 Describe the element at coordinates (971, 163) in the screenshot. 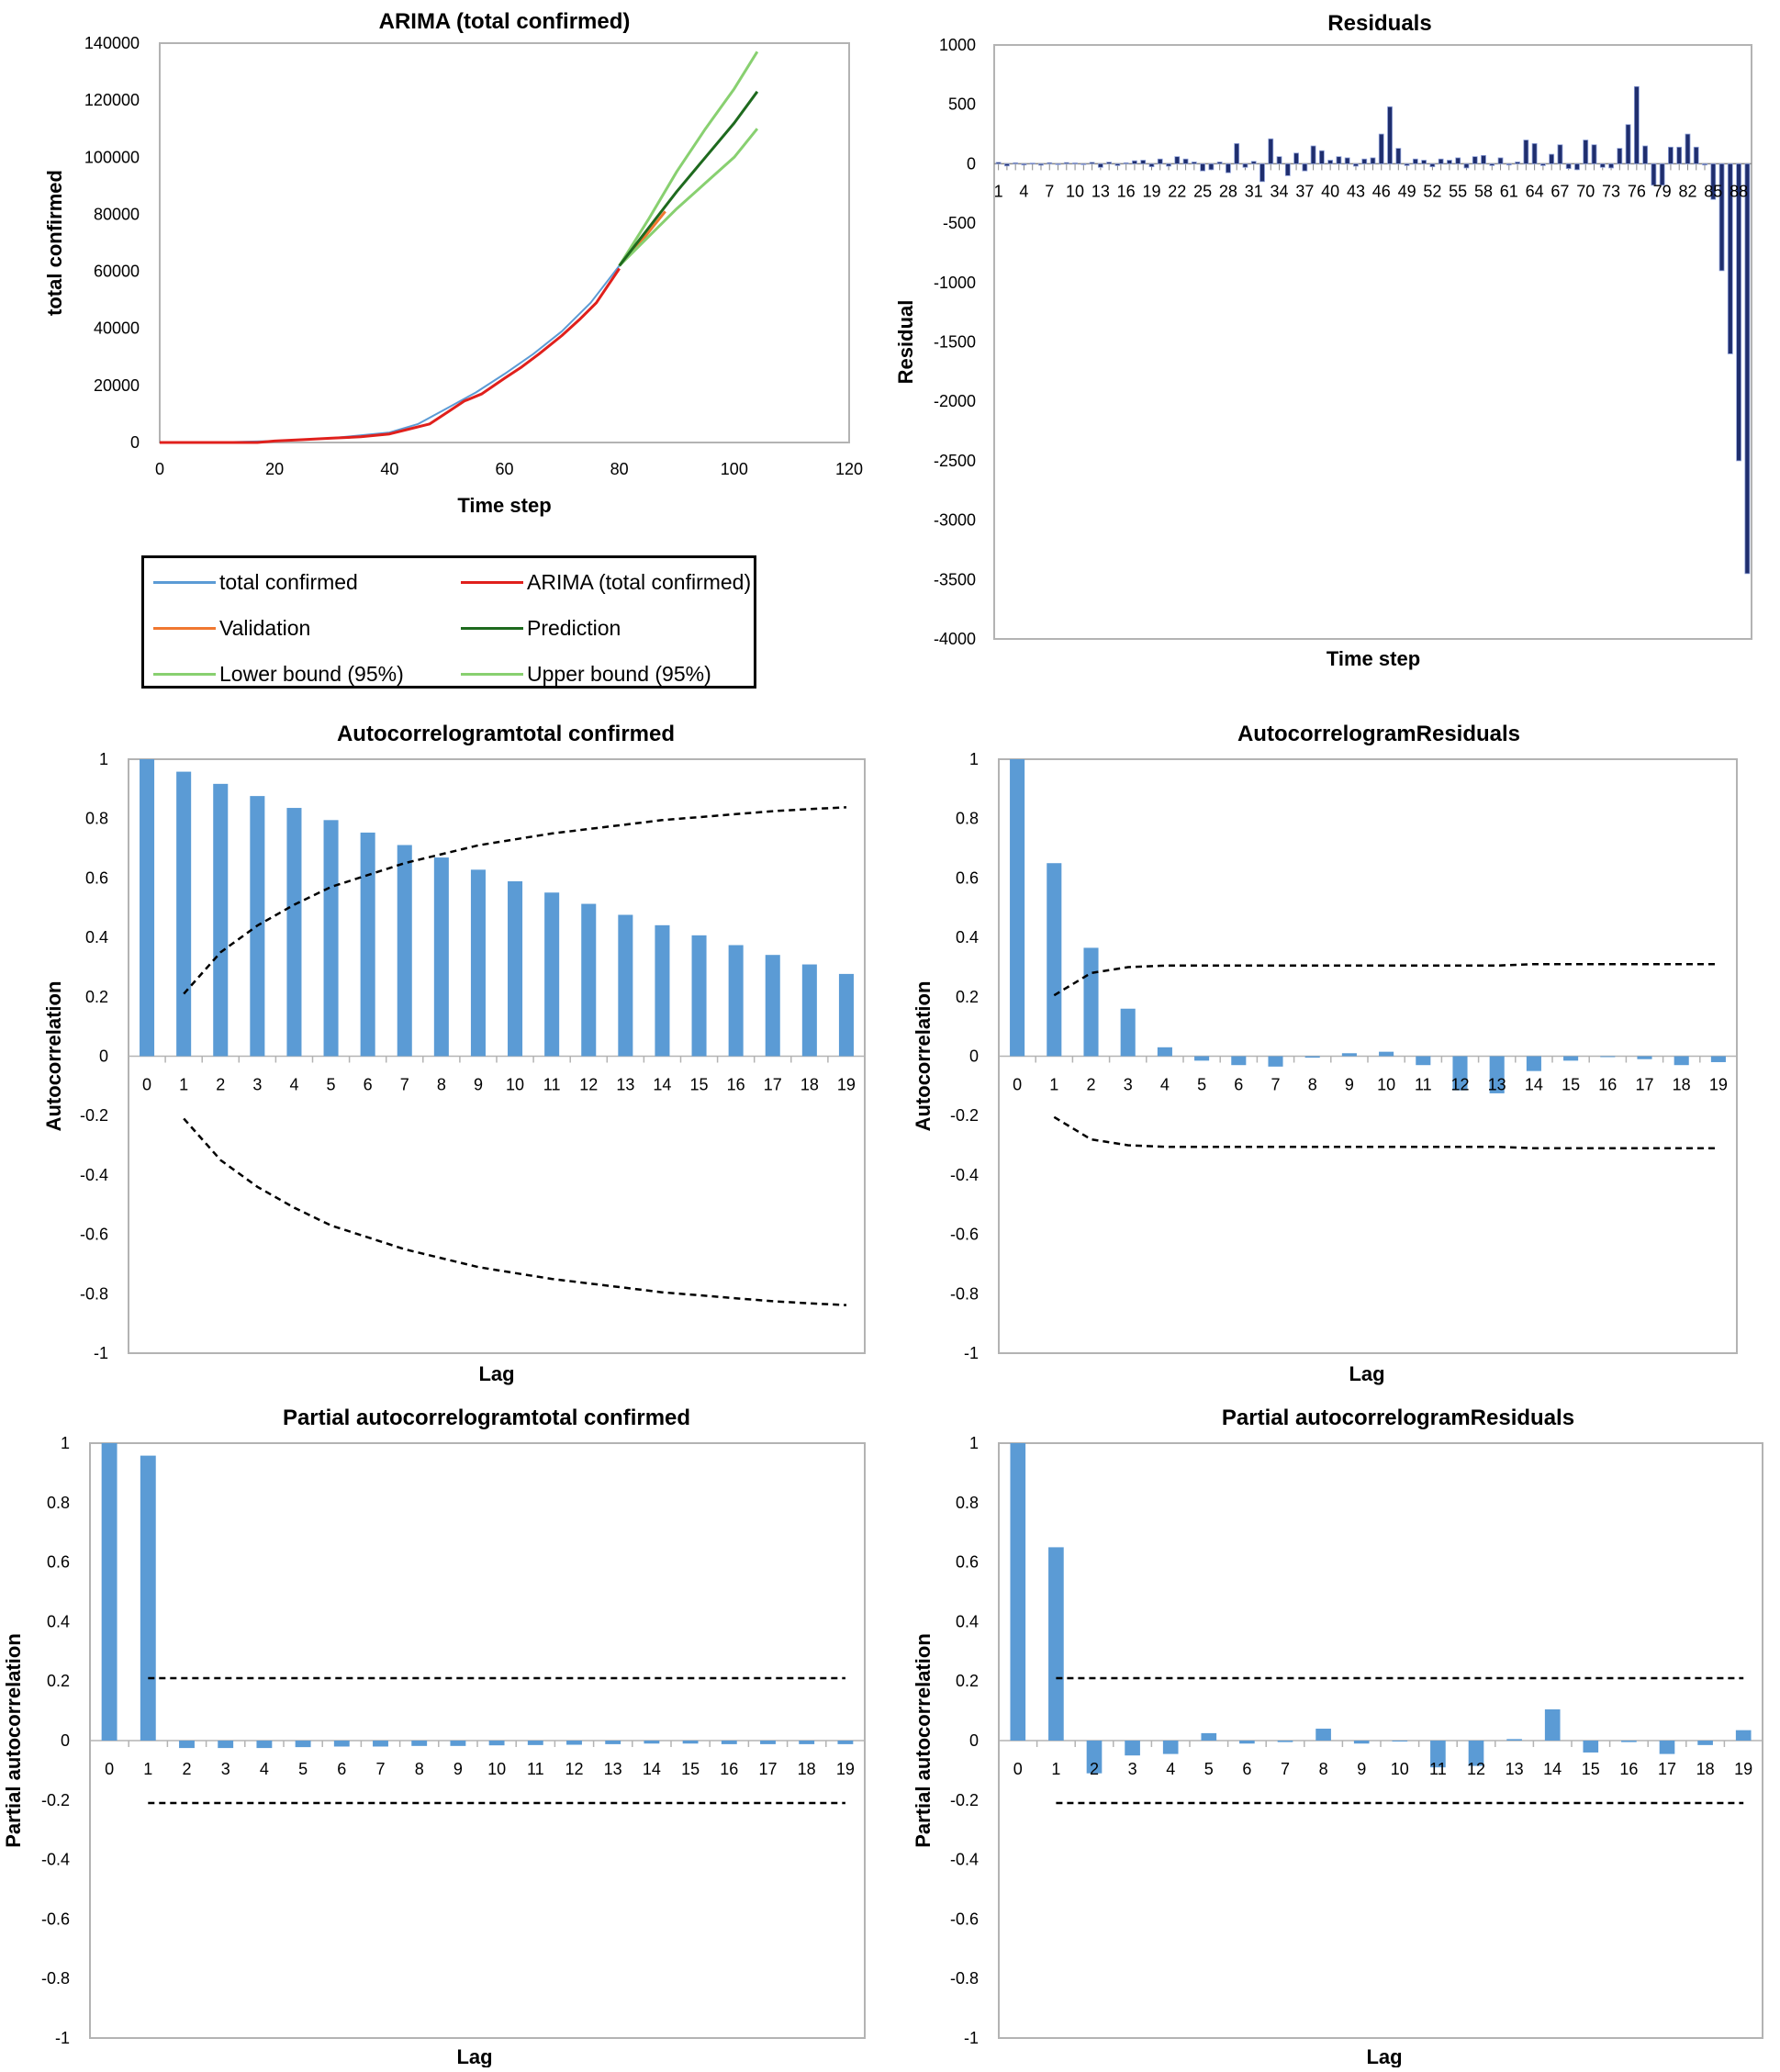

I see `residuals-ytick-label: 0` at that location.